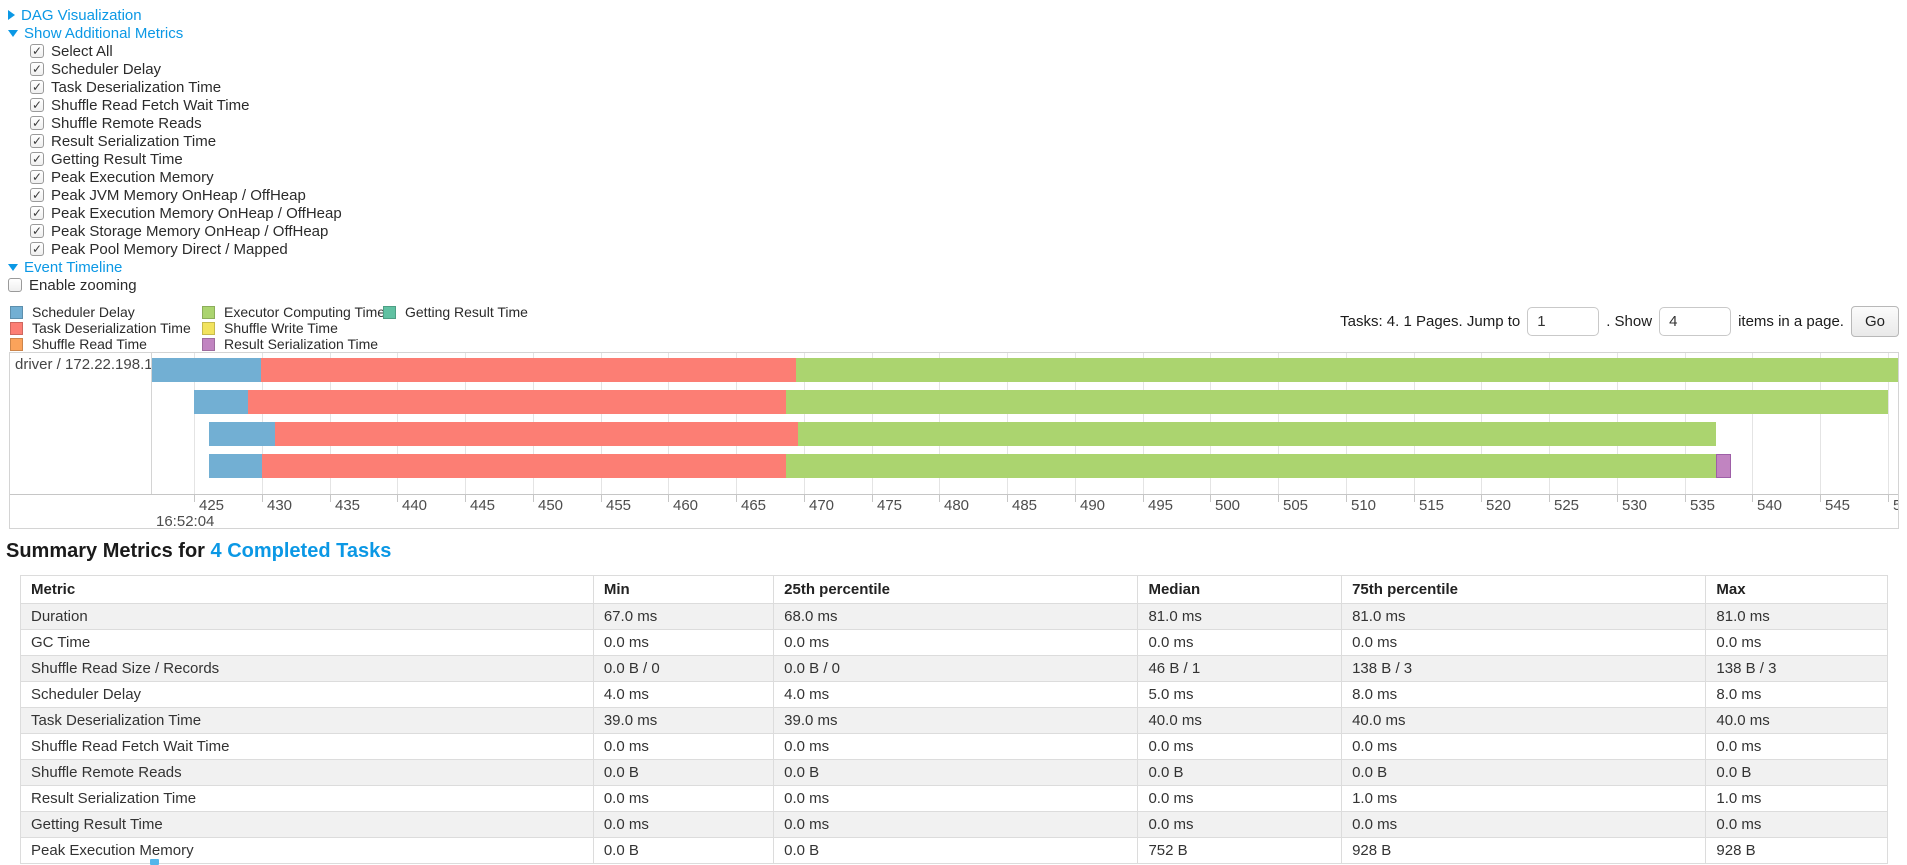 This screenshot has height=865, width=1907. I want to click on axis-tick-label: 445, so click(483, 505).